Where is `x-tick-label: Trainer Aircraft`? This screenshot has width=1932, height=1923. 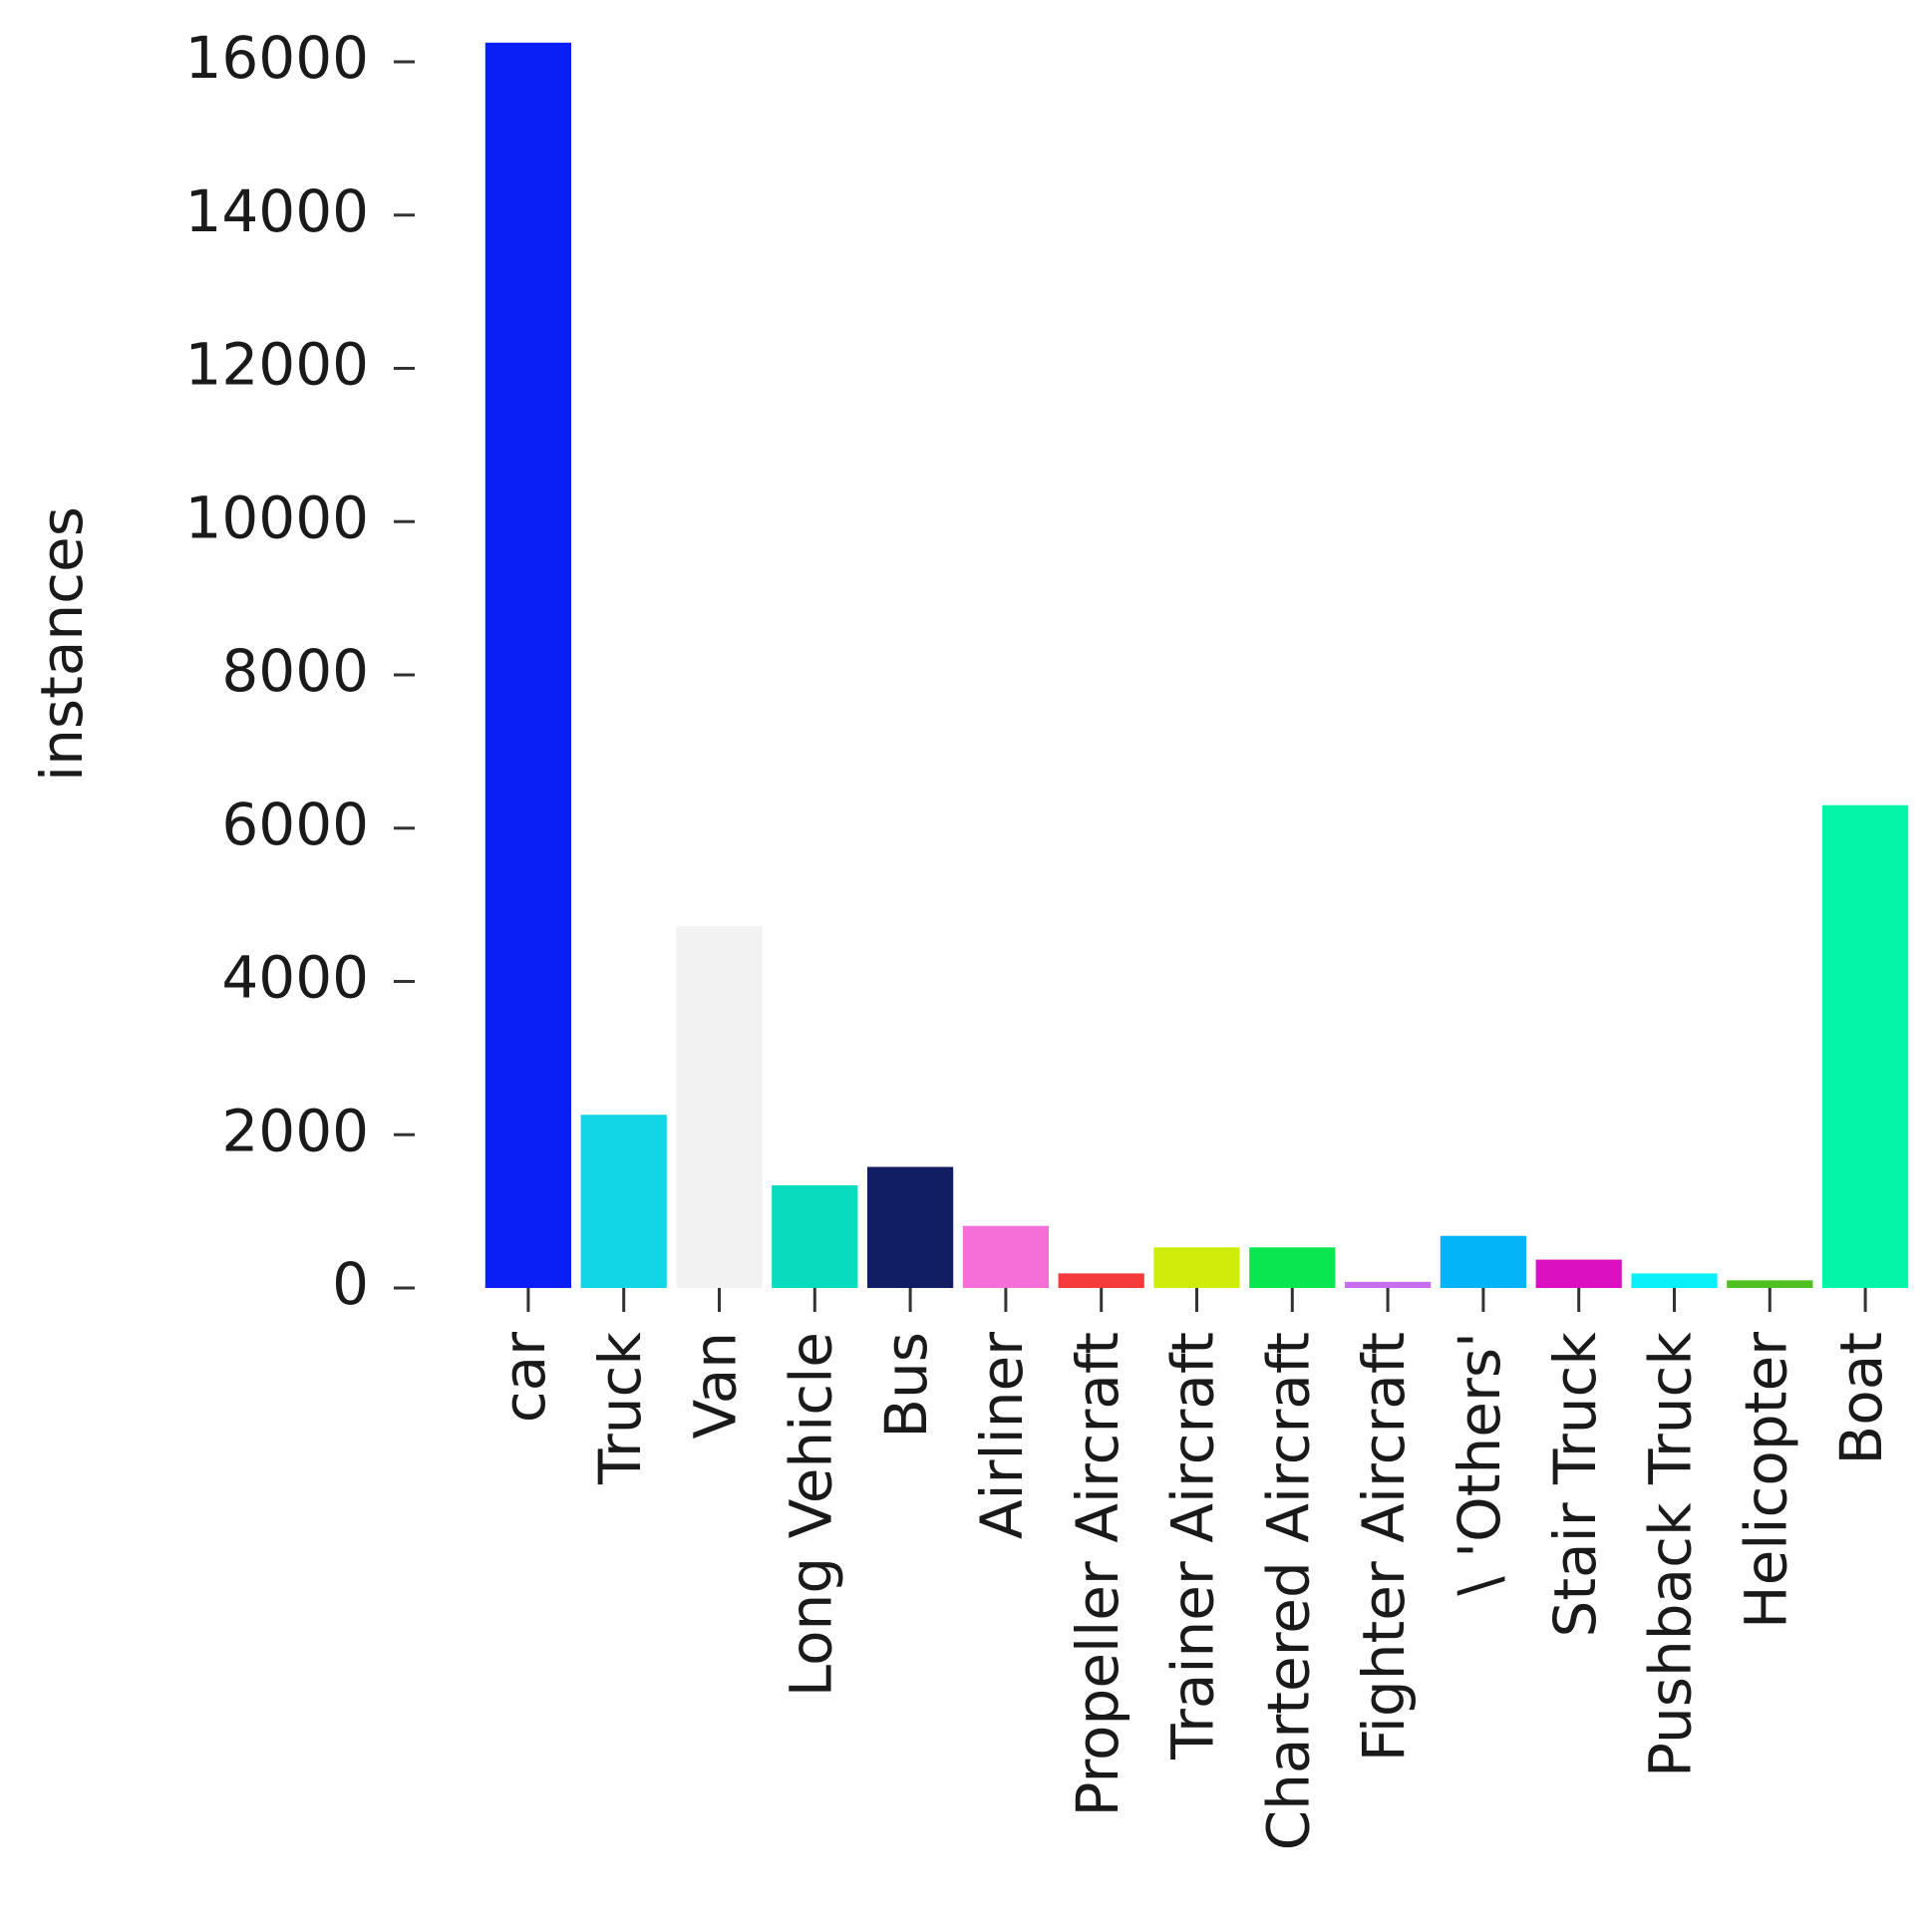 x-tick-label: Trainer Aircraft is located at coordinates (1193, 1546).